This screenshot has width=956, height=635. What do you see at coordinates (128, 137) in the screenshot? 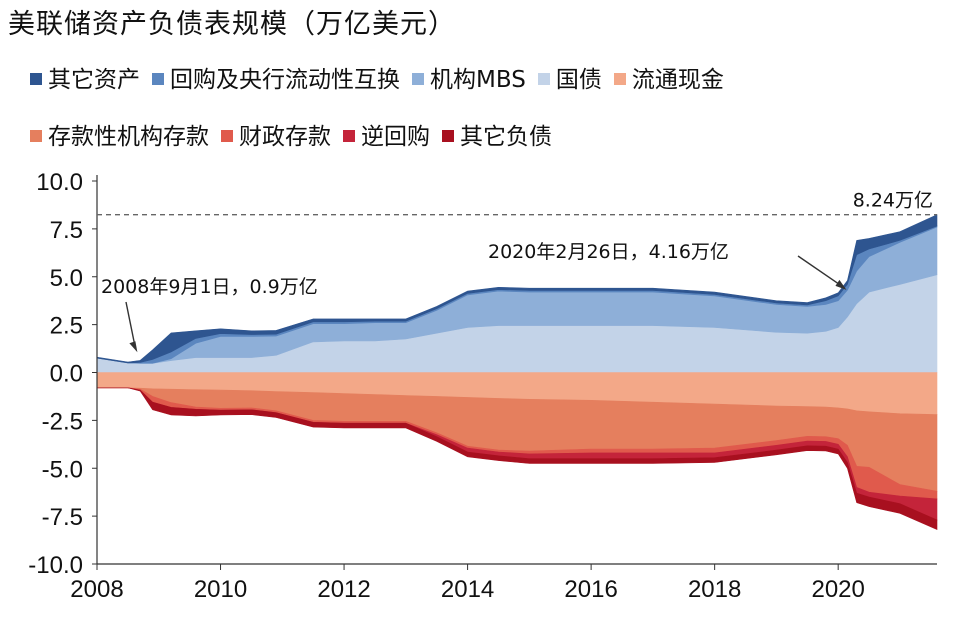
I see `legend-label: 存款性机构存款` at bounding box center [128, 137].